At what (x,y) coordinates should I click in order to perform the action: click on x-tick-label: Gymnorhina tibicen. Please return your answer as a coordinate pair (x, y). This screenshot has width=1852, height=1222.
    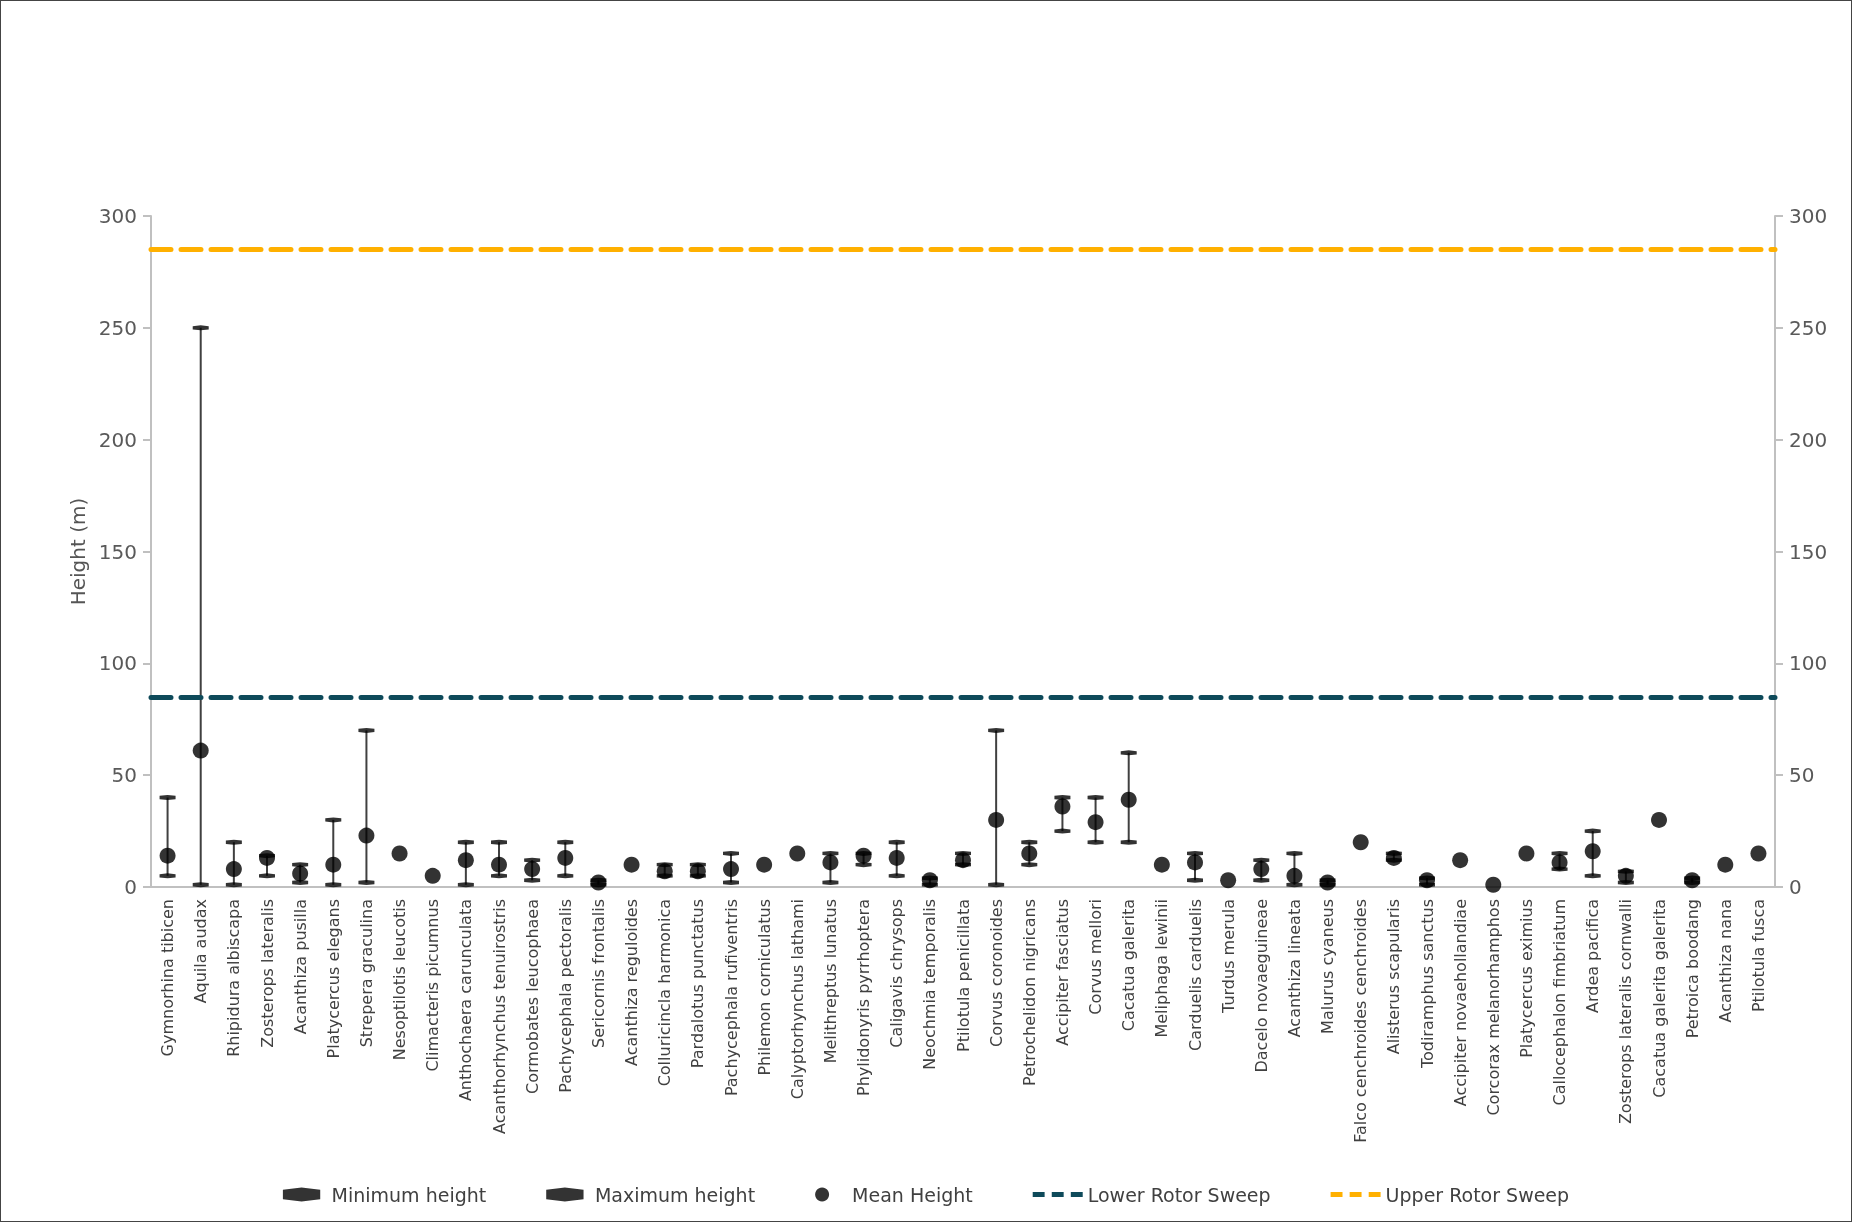
    Looking at the image, I should click on (168, 978).